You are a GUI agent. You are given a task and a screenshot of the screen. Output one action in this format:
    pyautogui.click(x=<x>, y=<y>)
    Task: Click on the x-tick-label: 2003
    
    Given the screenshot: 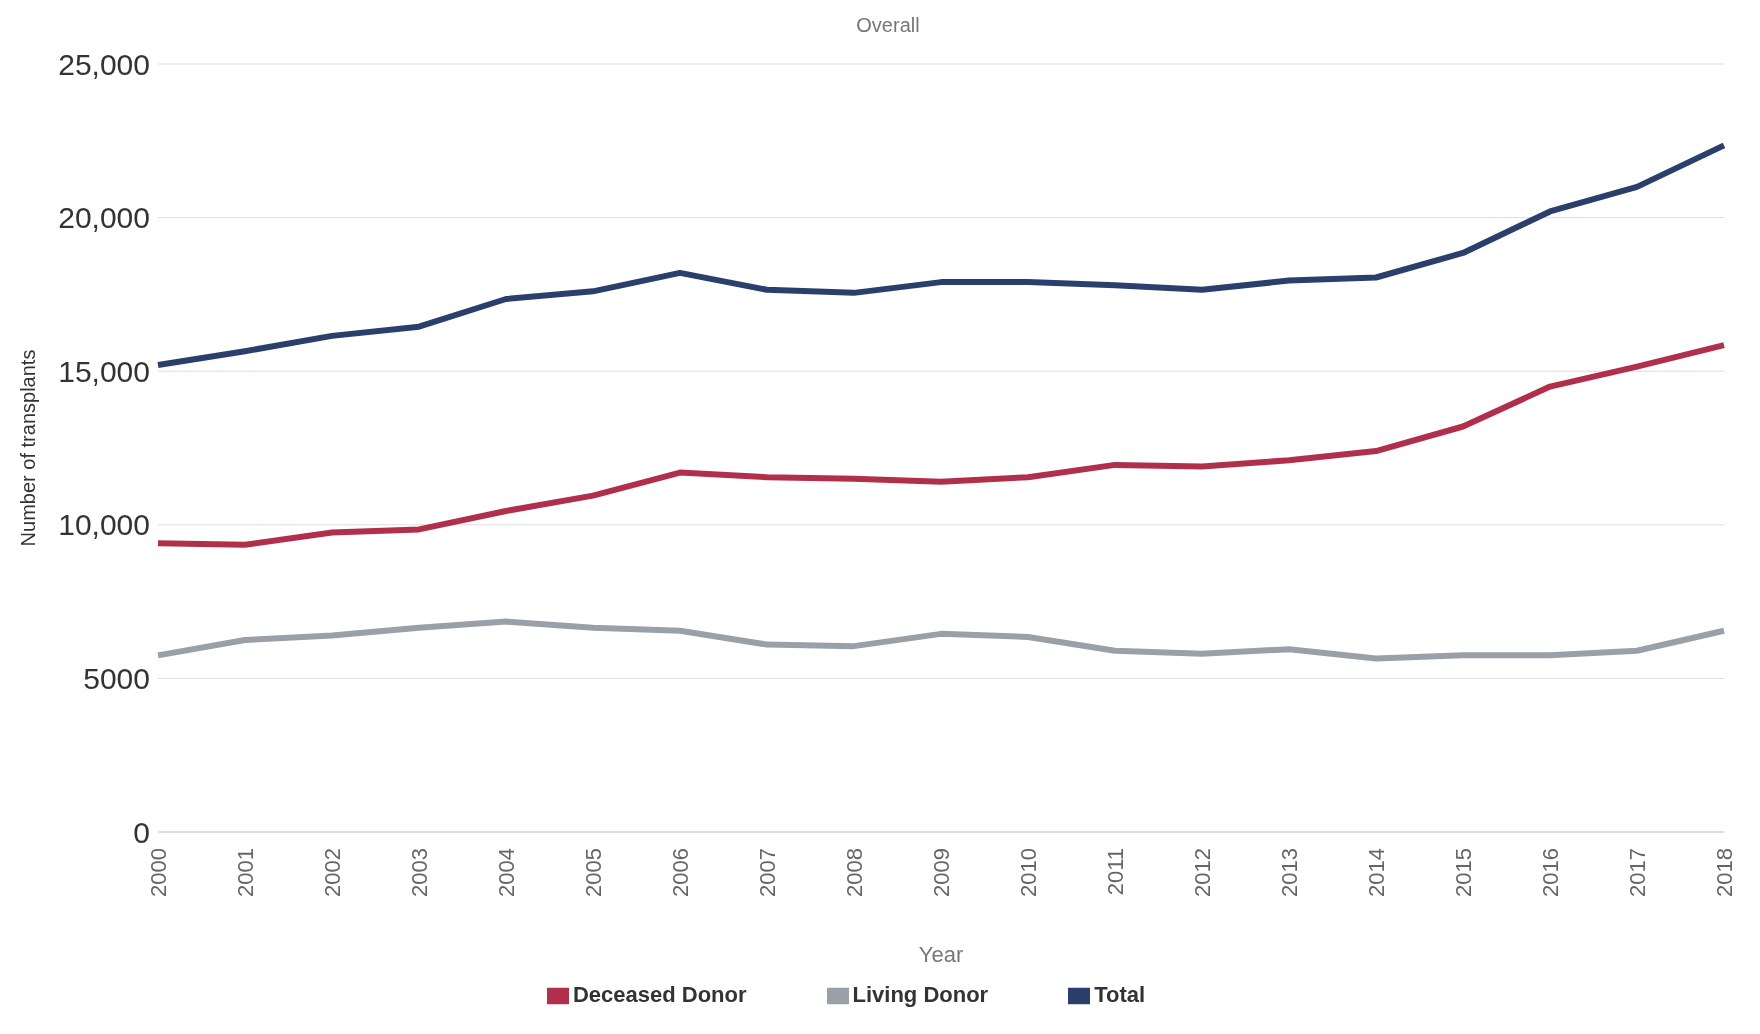 What is the action you would take?
    pyautogui.click(x=419, y=872)
    